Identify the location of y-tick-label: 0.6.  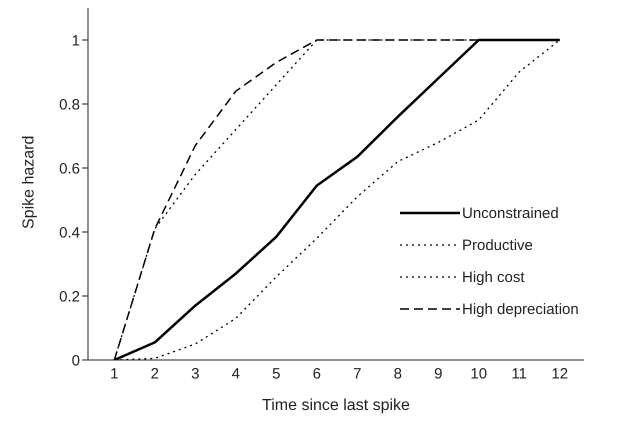
(69, 169).